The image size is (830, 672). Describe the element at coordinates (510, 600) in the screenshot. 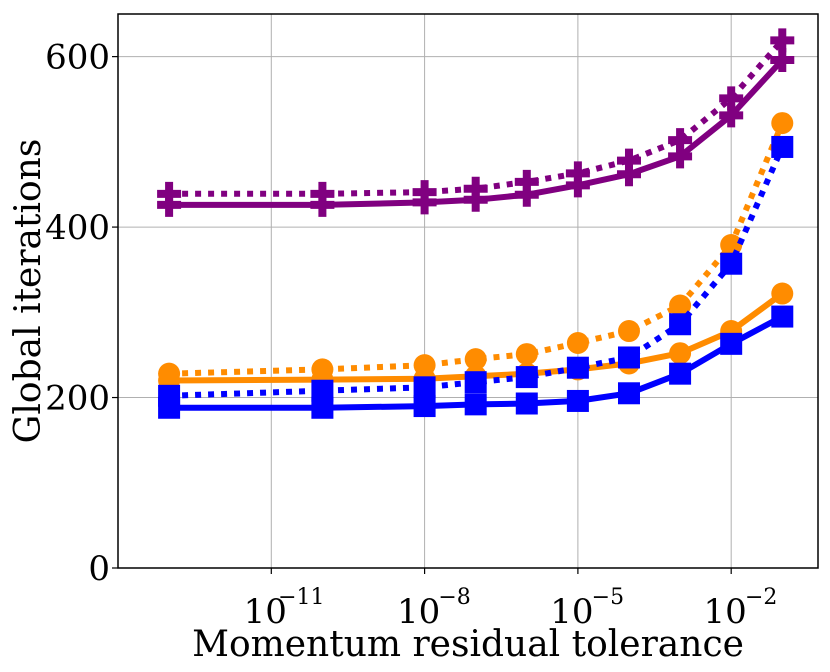

I see `x-ticks: 10−11 10−8 10−5 10−2` at that location.